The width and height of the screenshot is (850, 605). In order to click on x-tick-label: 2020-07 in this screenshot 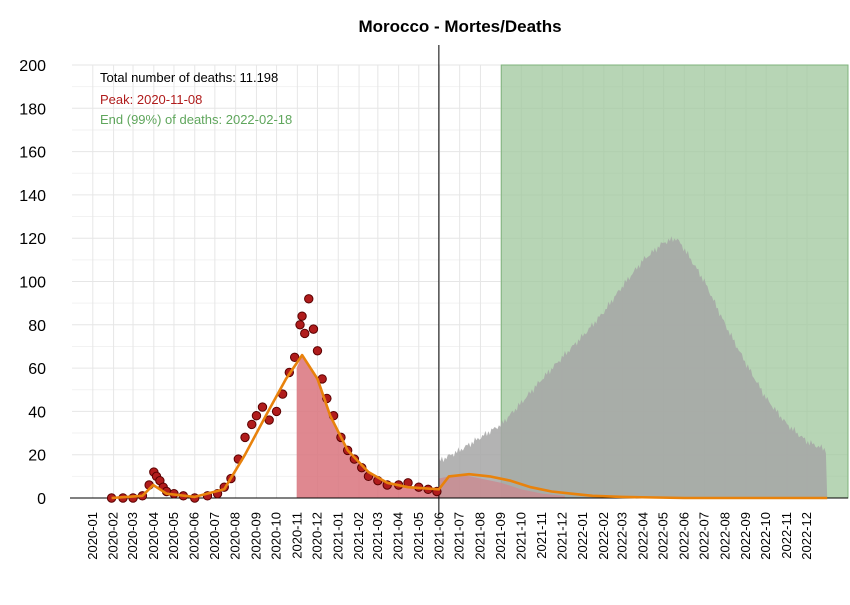, I will do `click(214, 536)`.